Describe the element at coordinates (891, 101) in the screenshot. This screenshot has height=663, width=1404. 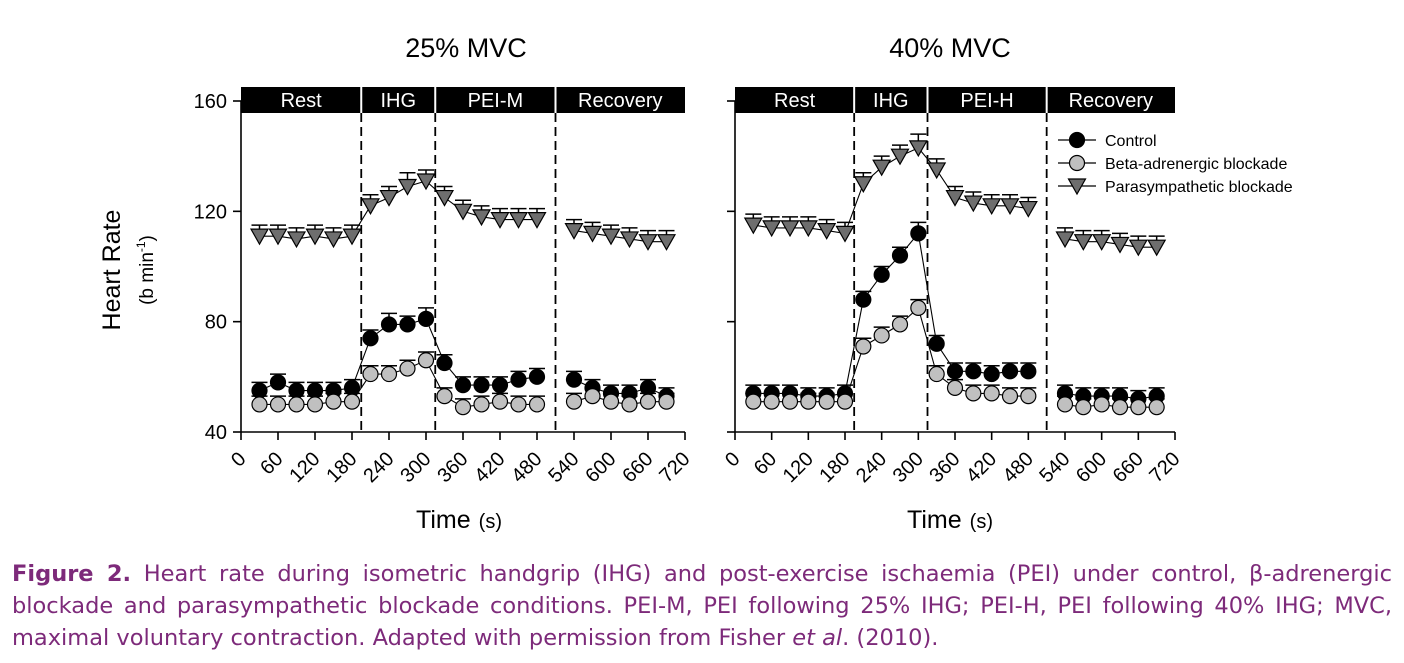
I see `phase-label: IHG` at that location.